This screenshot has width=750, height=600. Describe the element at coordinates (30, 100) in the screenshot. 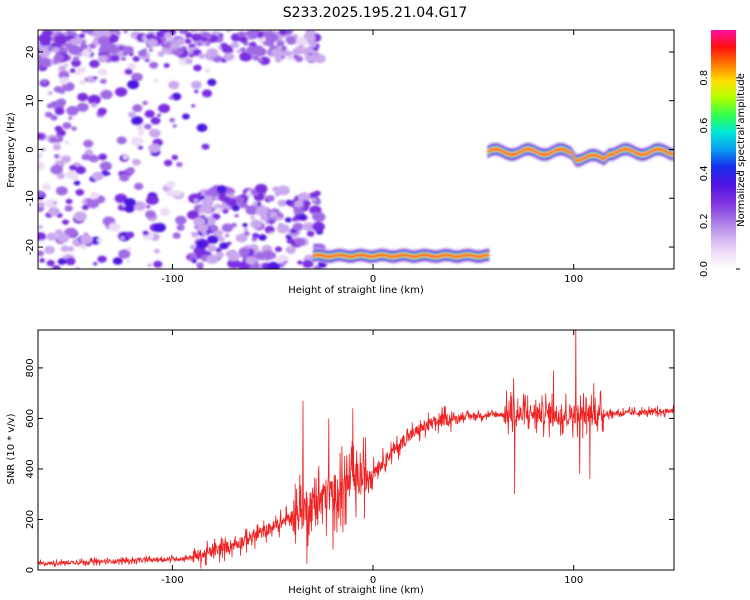

I see `y-tick-label: 10` at that location.